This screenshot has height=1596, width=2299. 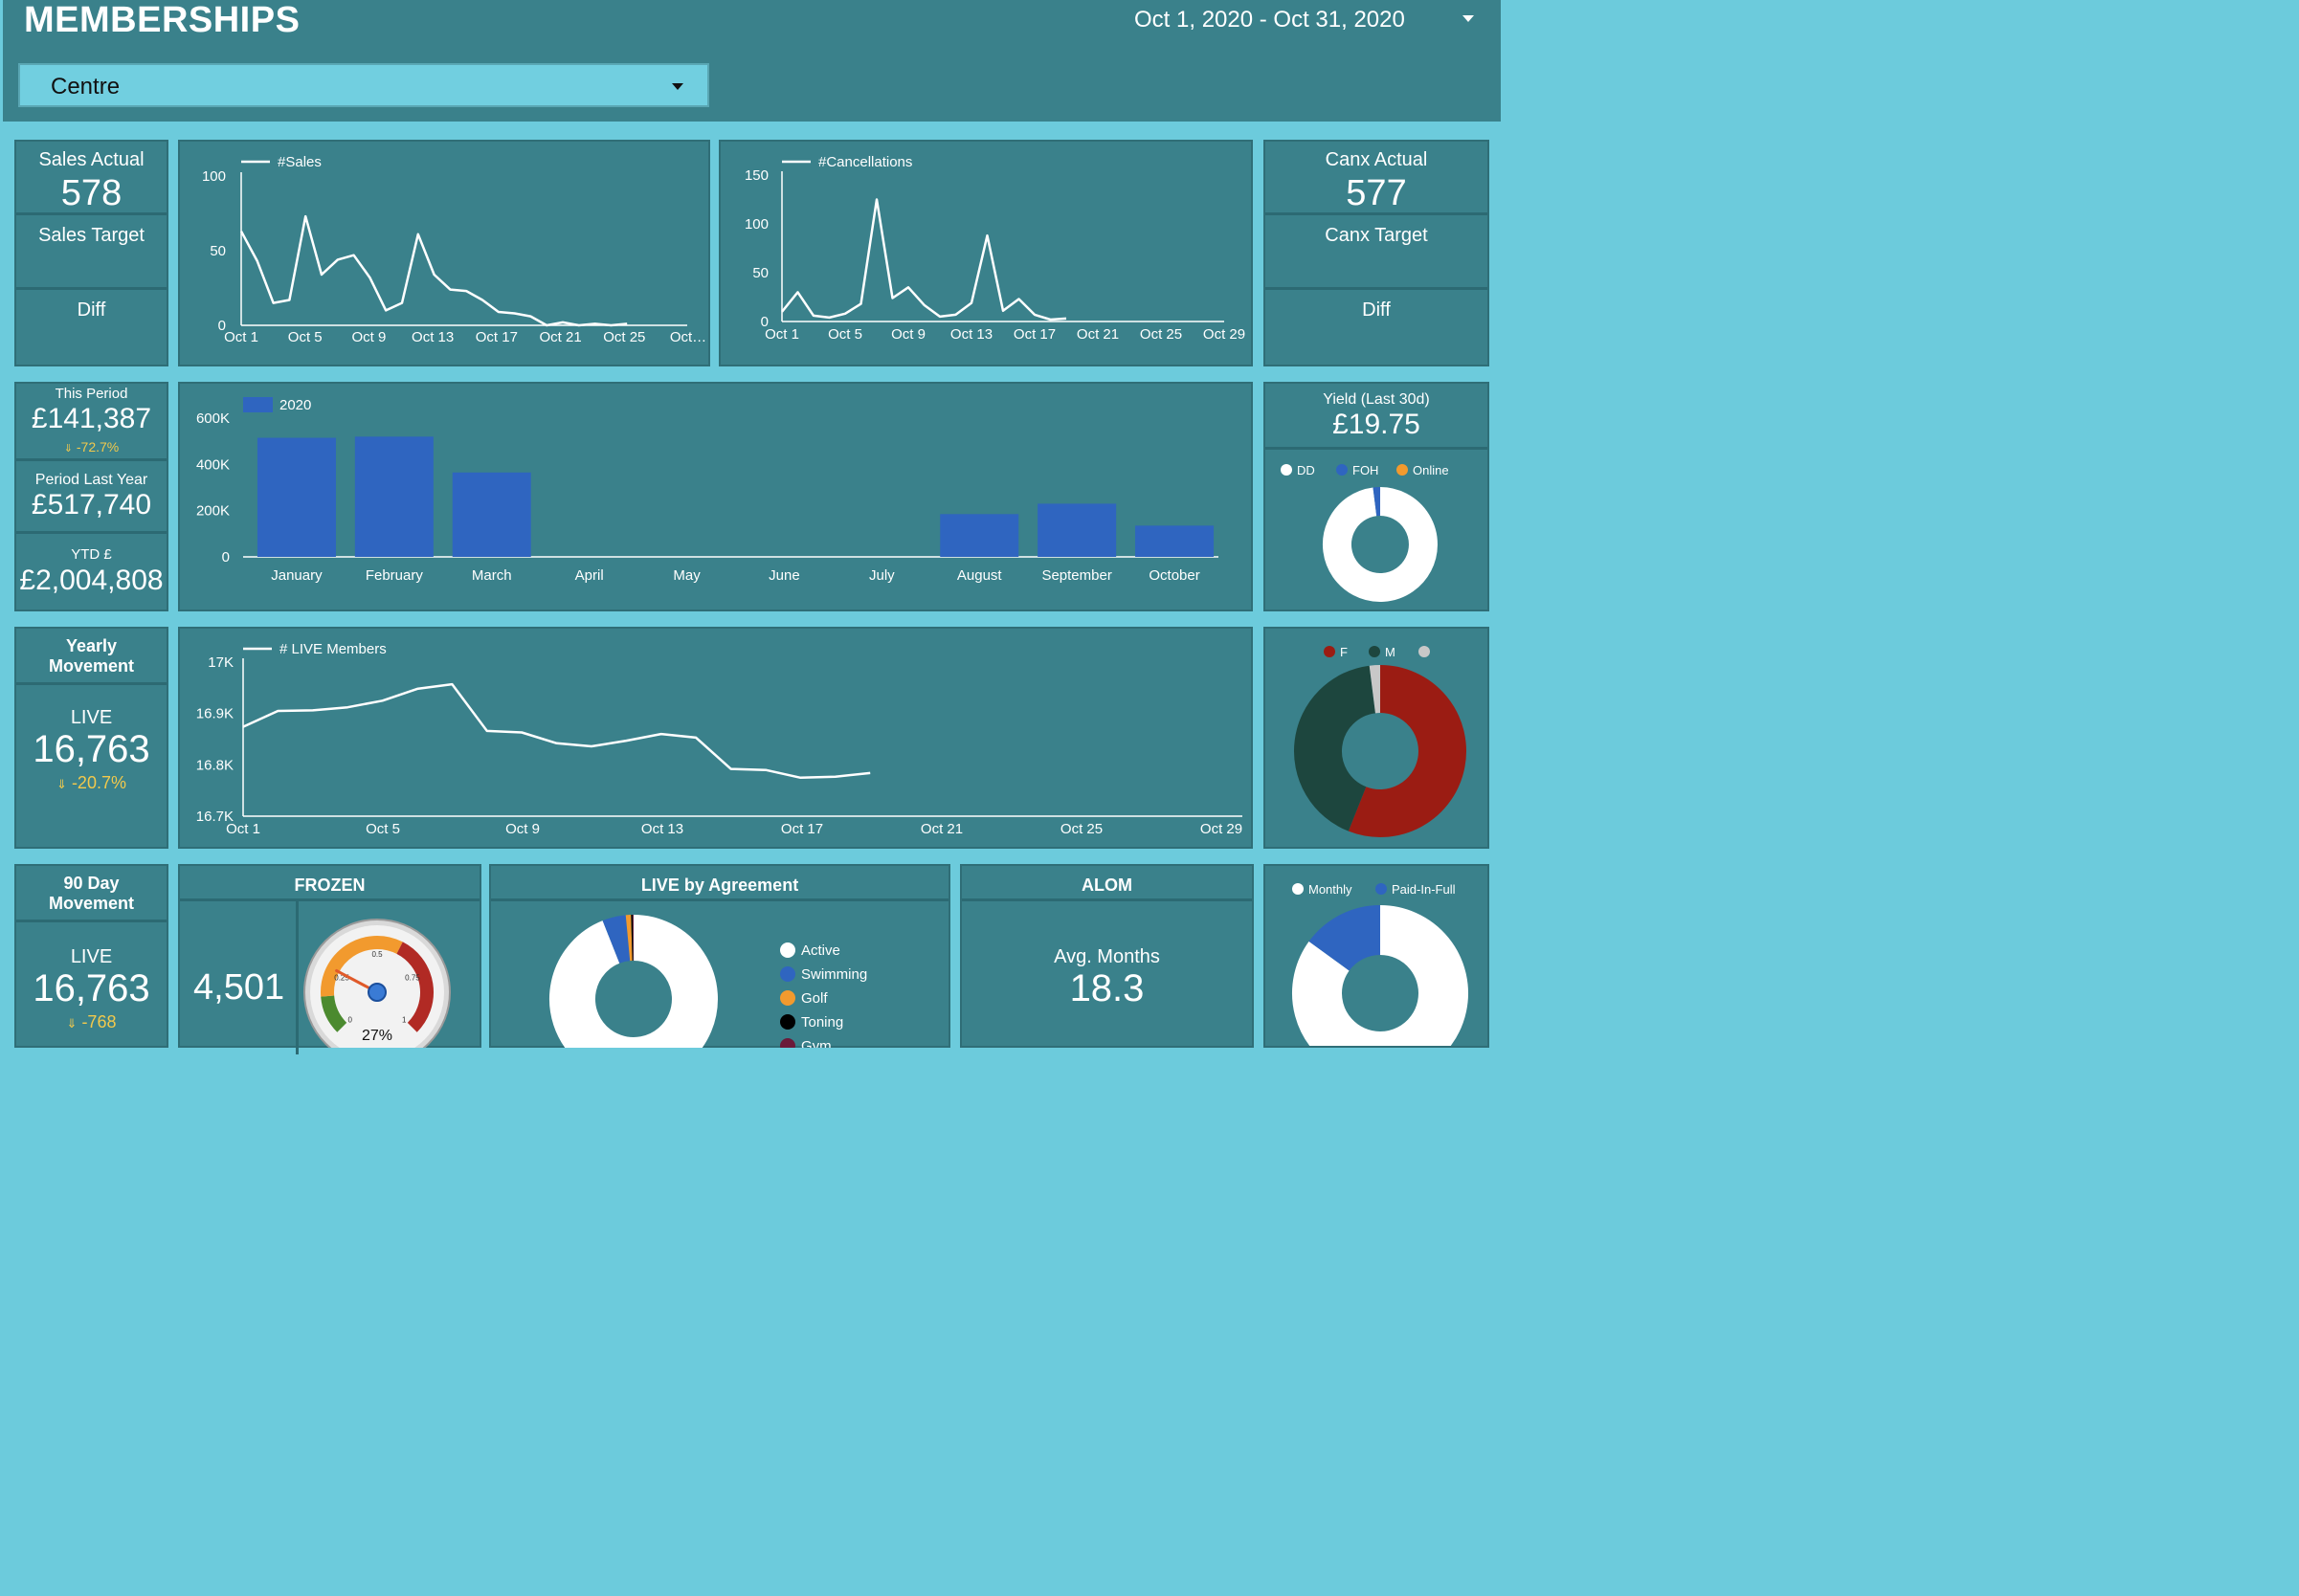 I want to click on x-tick-label: Oct 25, so click(x=1161, y=335).